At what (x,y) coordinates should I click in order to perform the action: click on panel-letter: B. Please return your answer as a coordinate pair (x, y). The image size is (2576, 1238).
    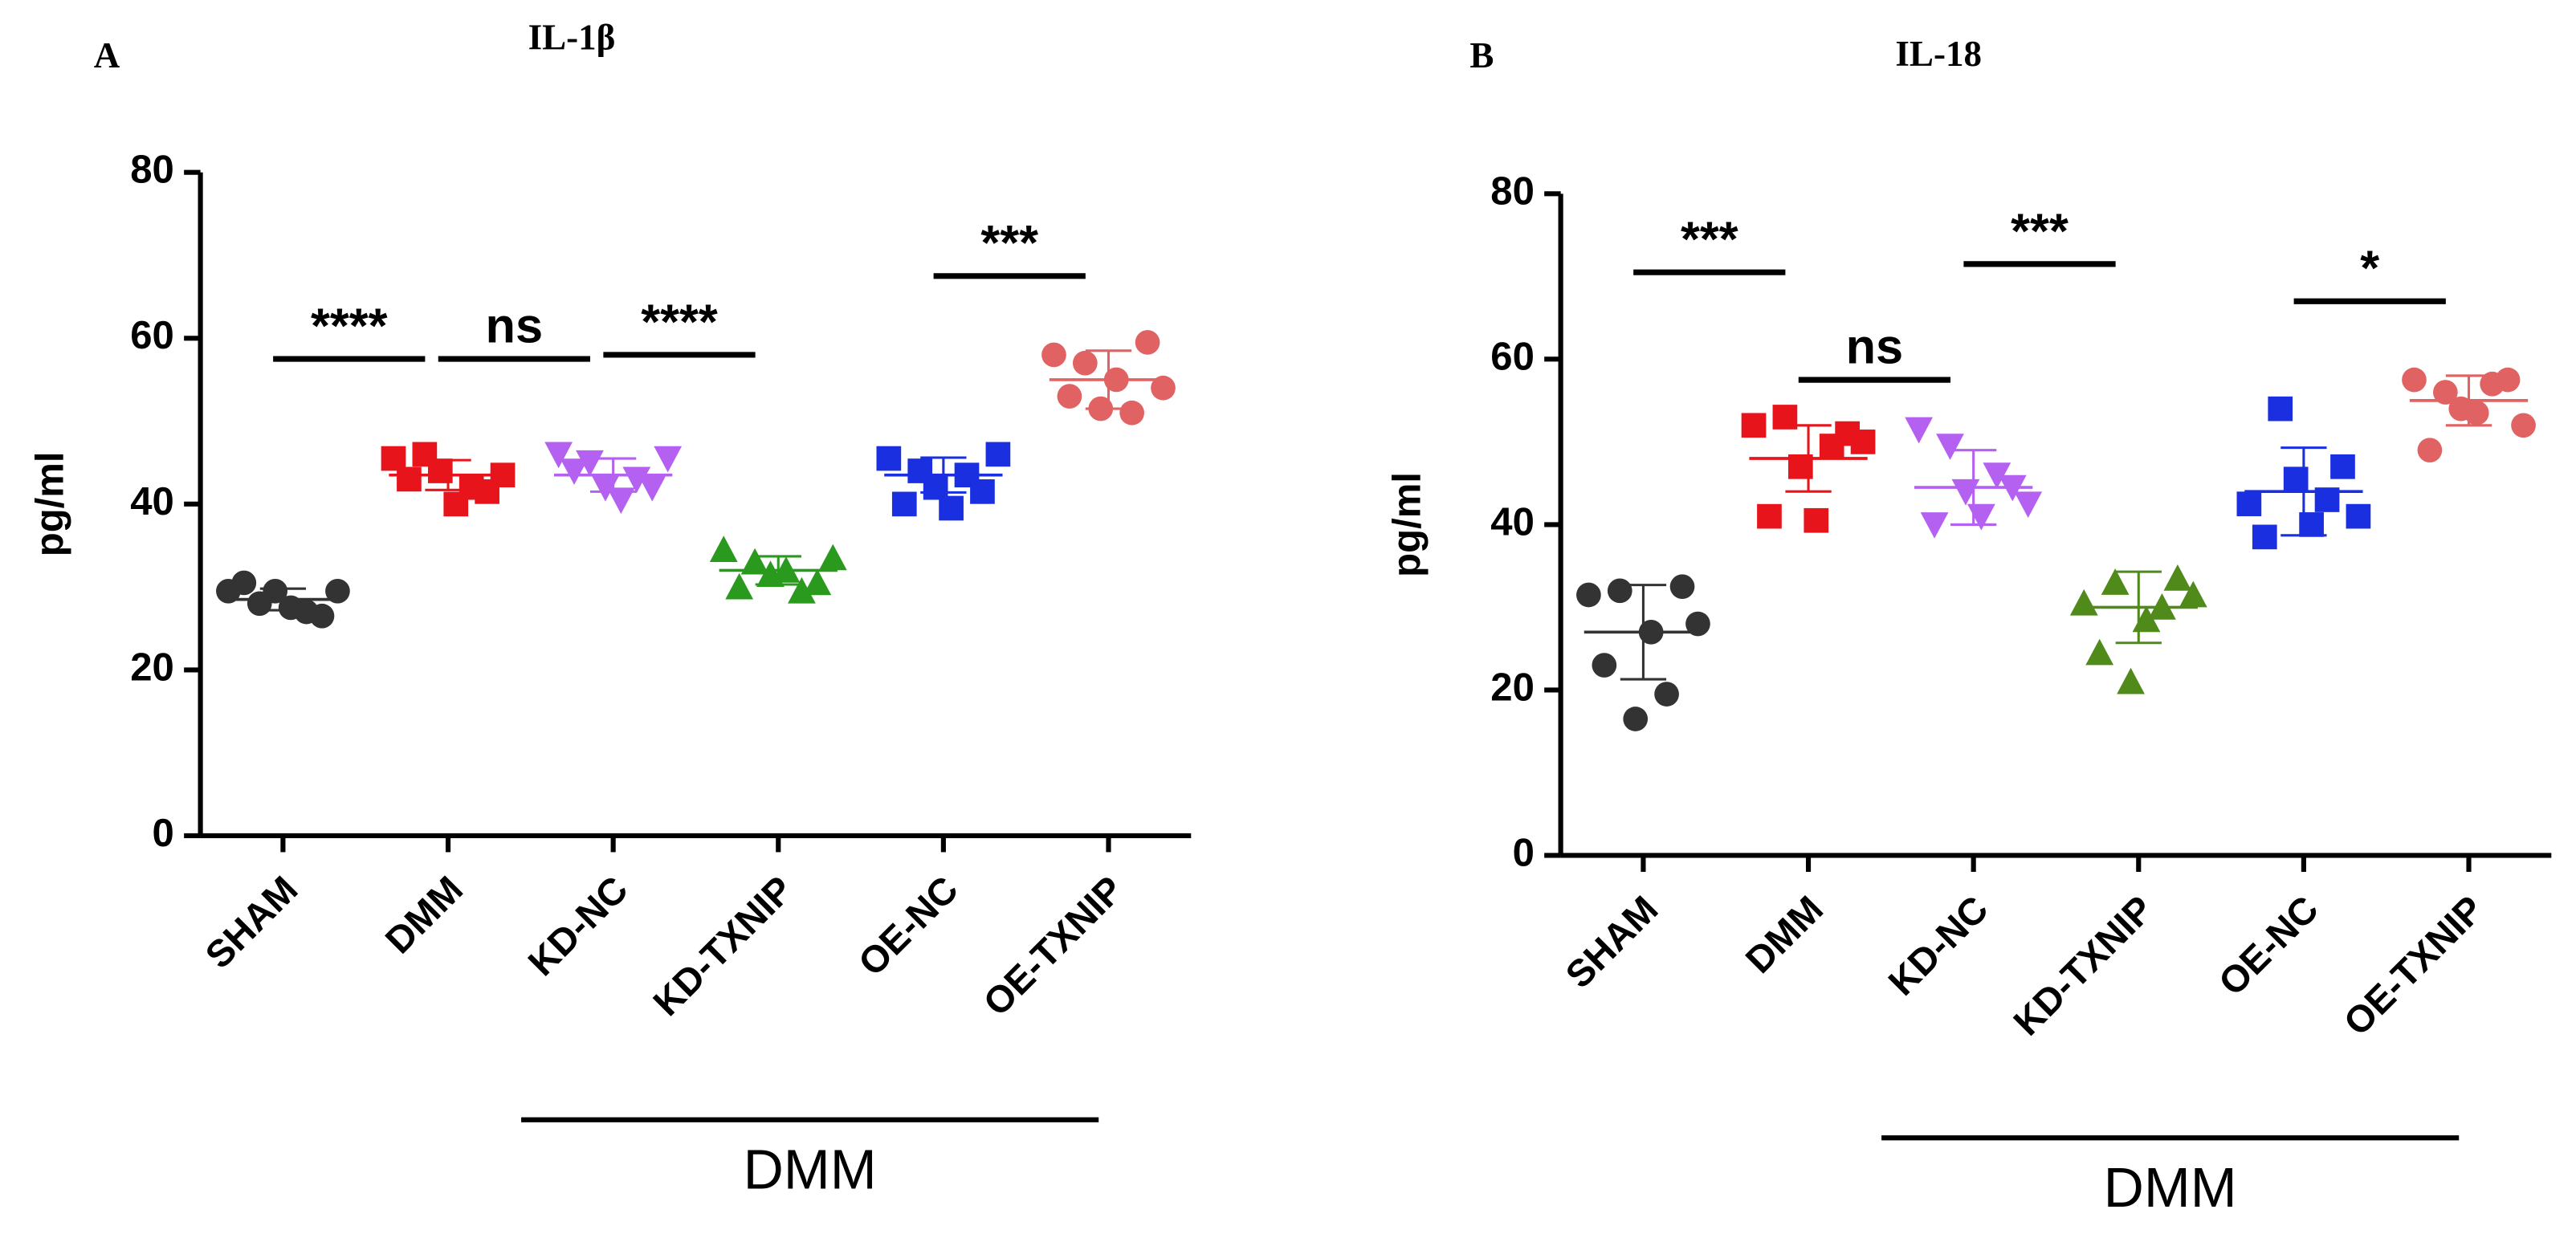
    Looking at the image, I should click on (1481, 55).